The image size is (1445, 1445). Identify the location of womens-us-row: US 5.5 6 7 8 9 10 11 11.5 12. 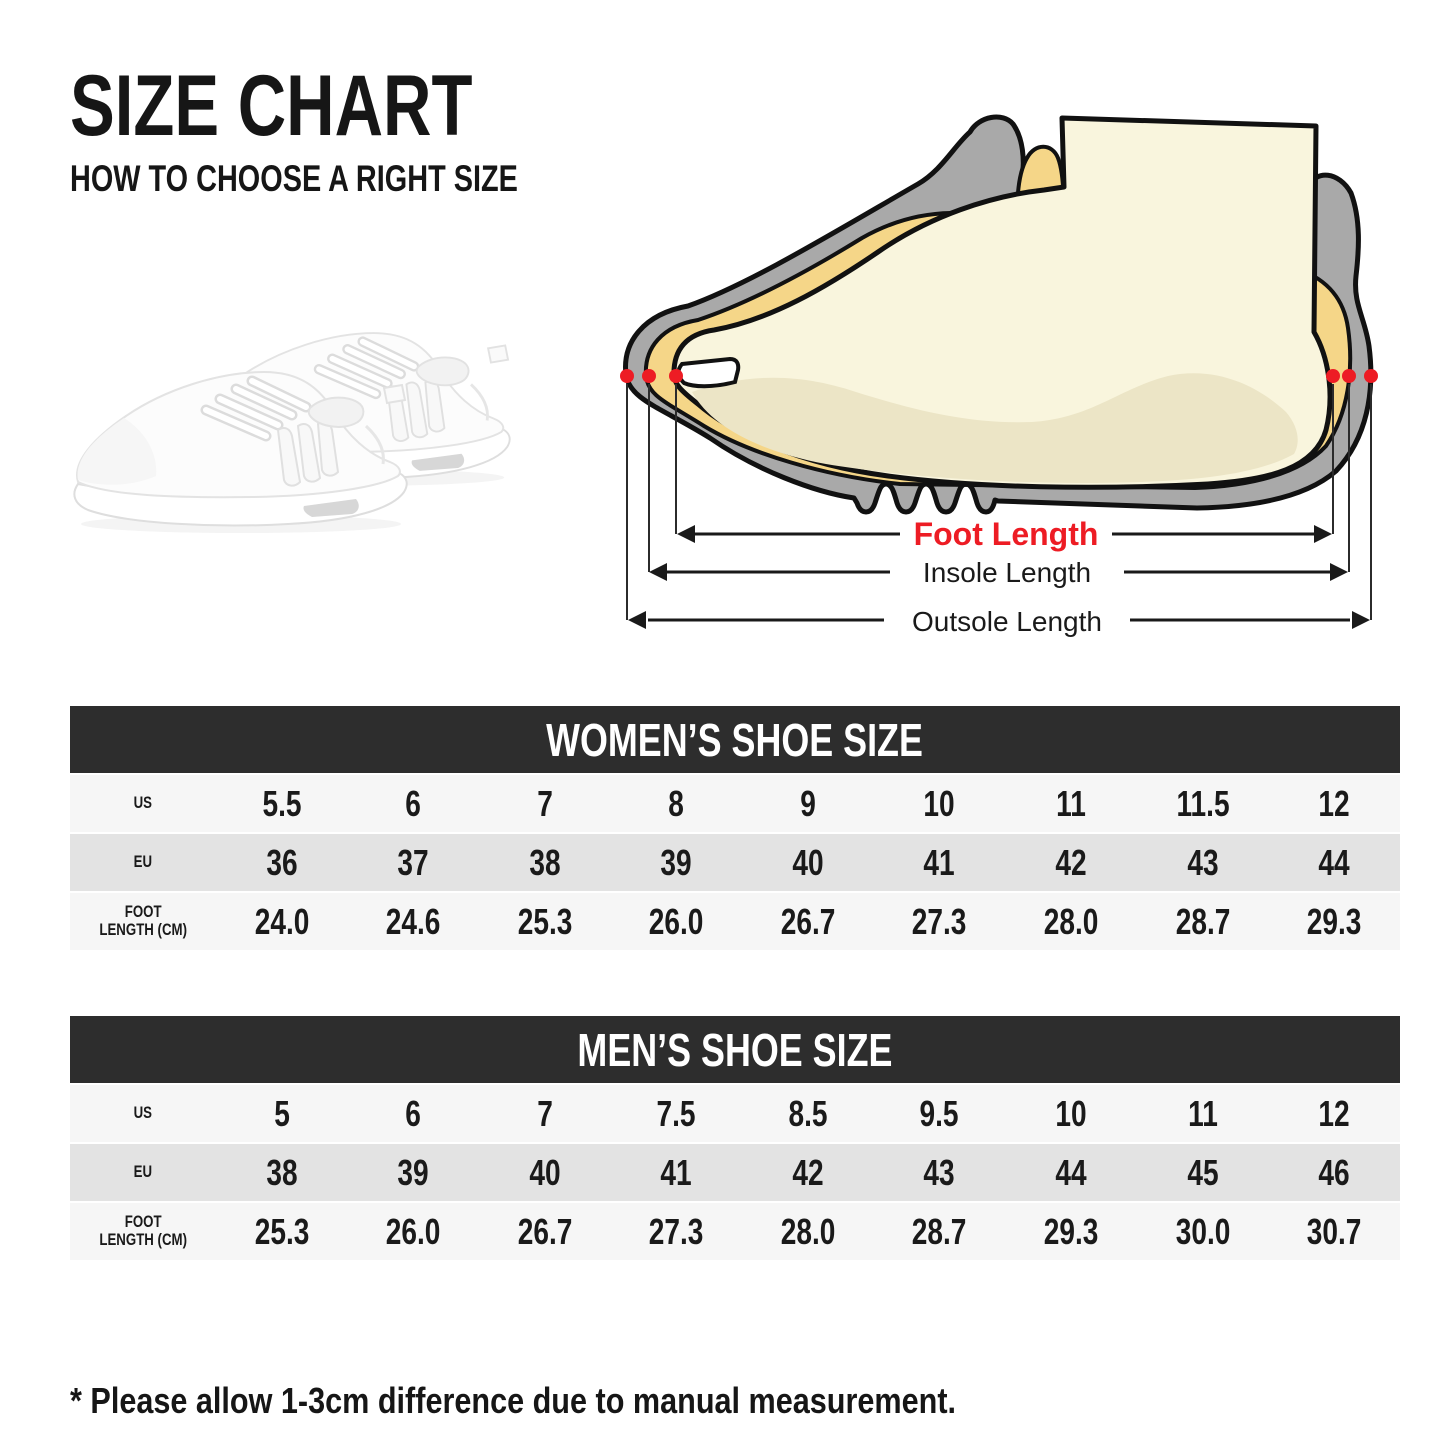
(735, 803).